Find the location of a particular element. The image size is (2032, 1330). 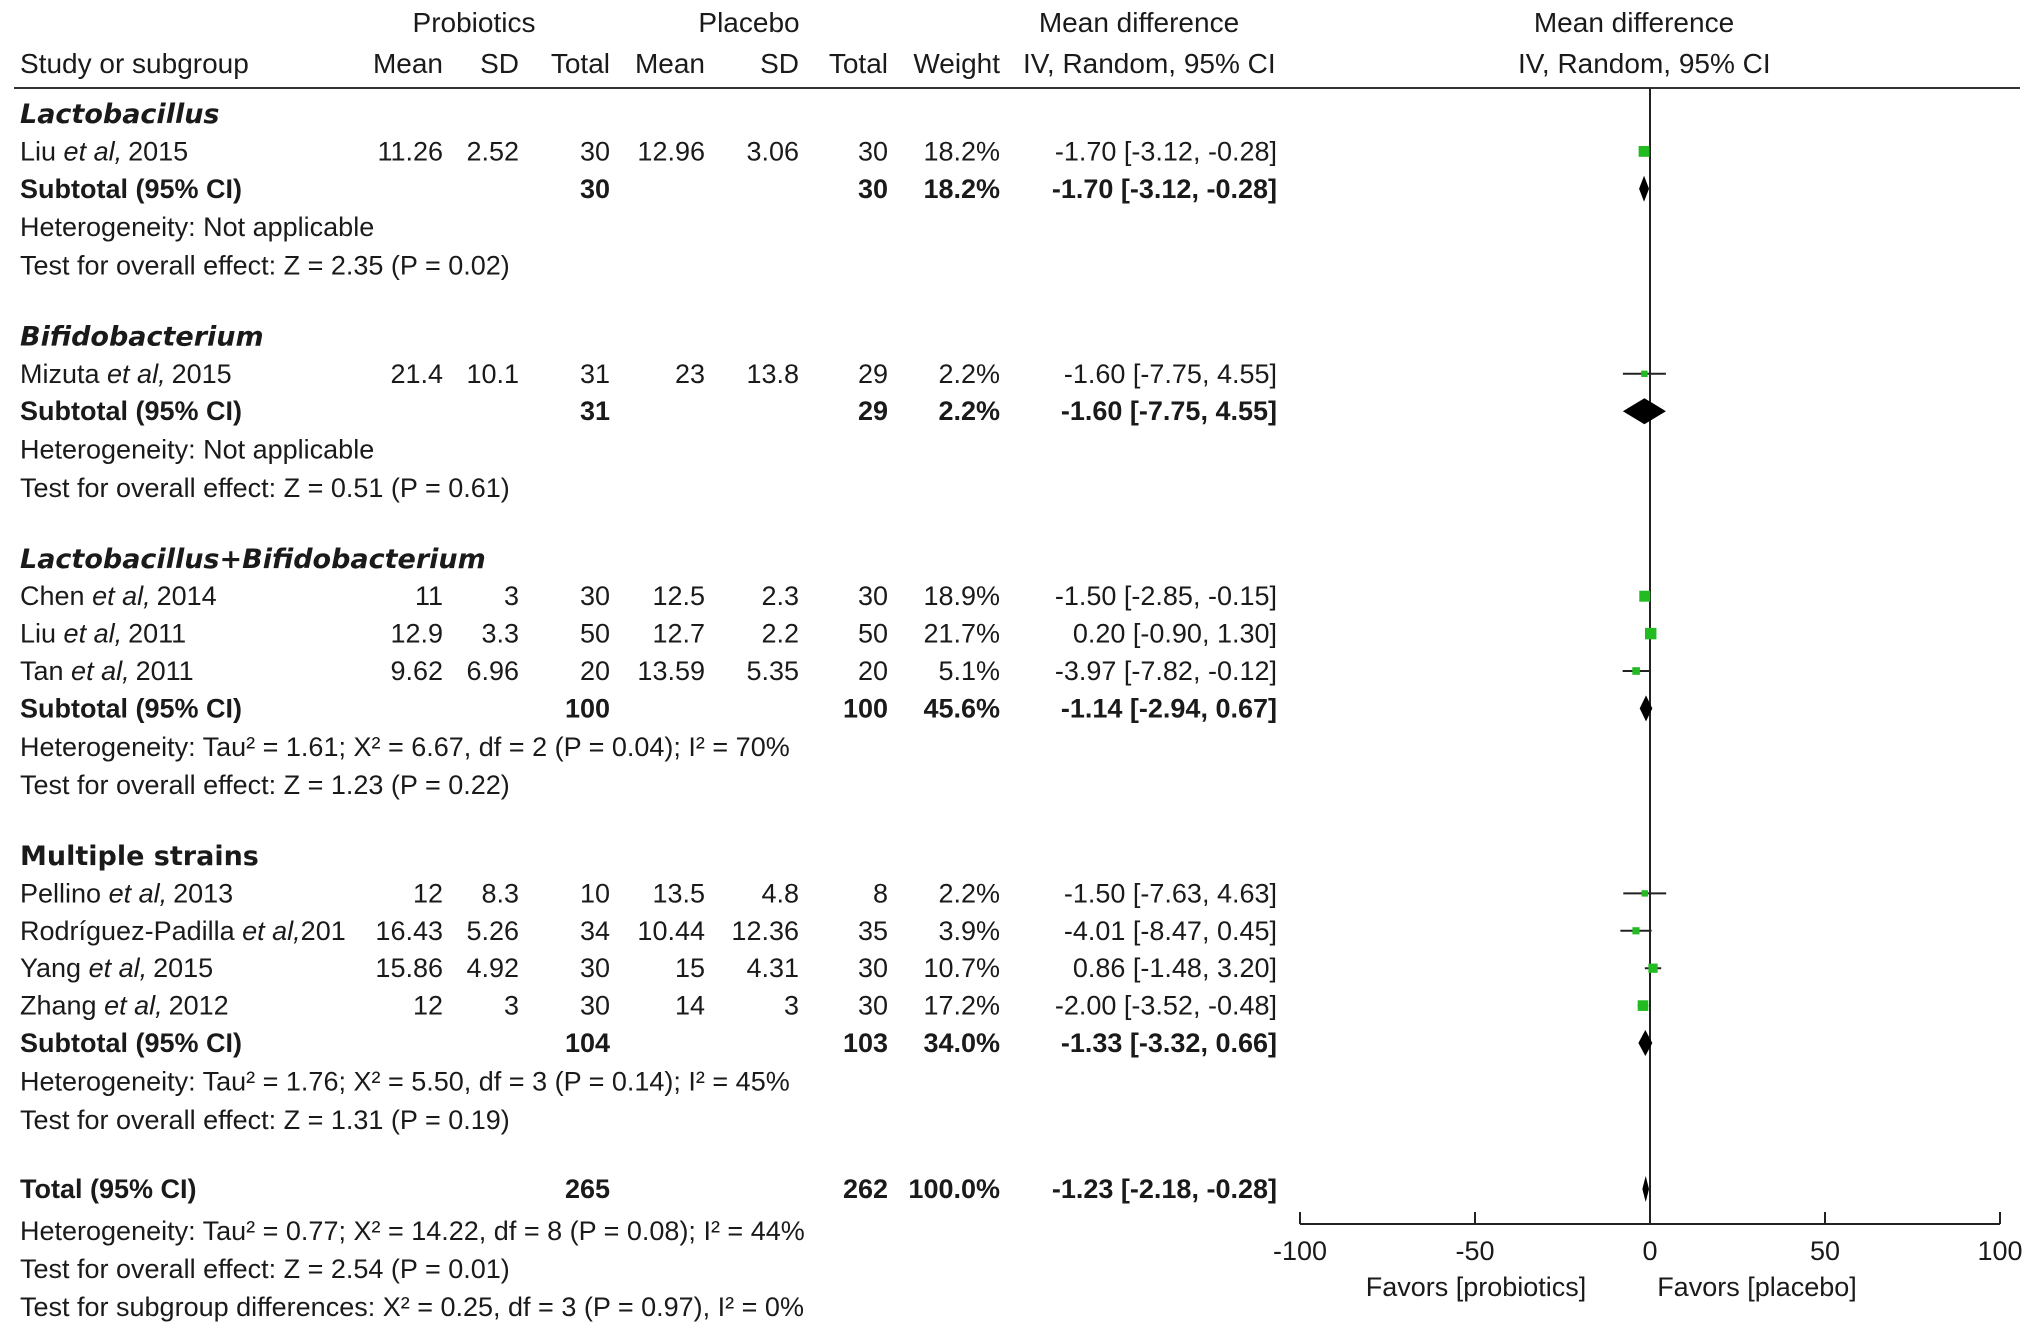

cell-mean1: 9.62 is located at coordinates (416, 671).